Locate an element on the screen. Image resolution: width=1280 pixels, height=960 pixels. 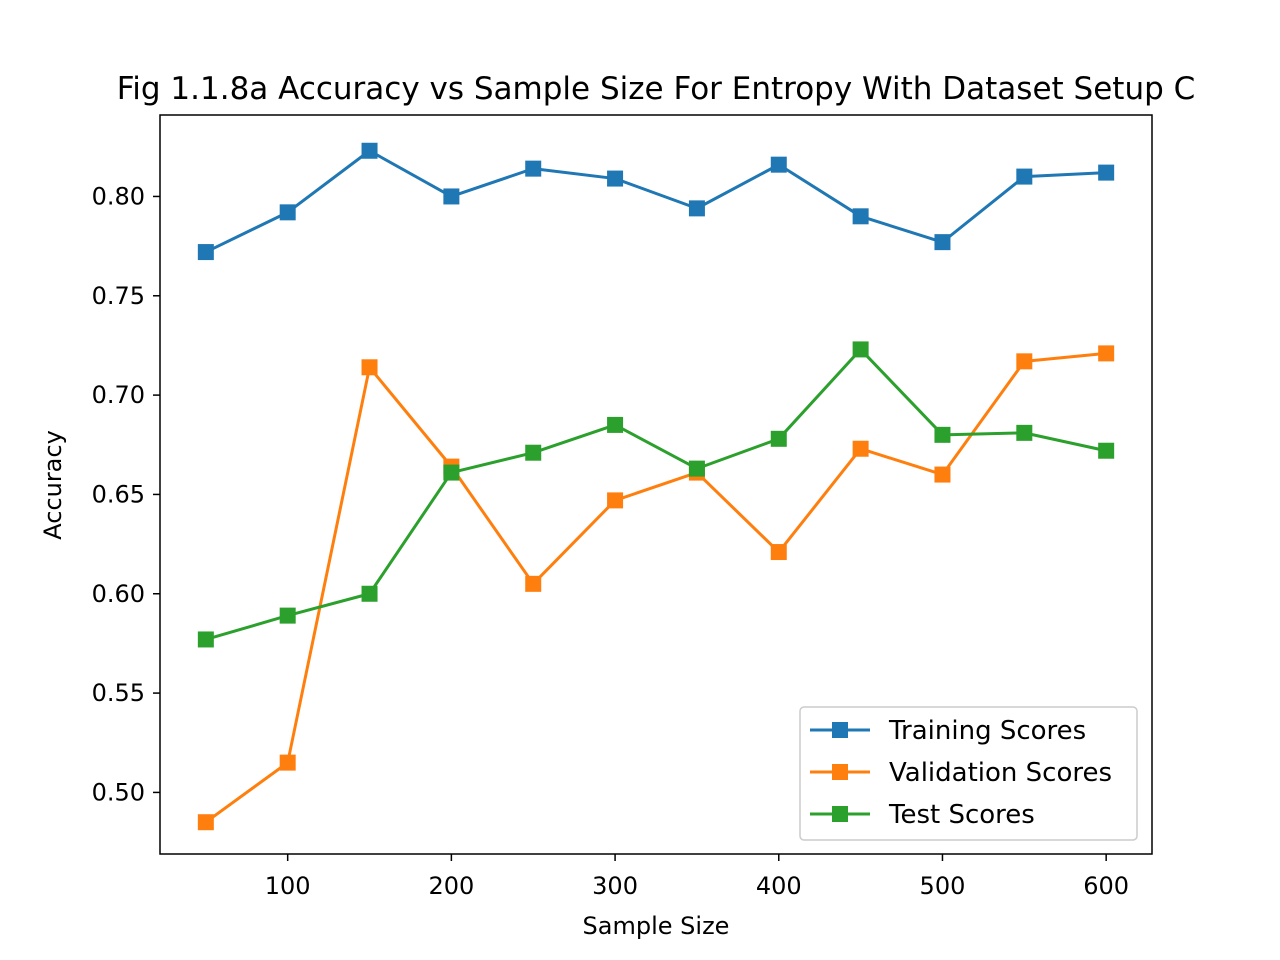
x-tick-label: 400 is located at coordinates (779, 886).